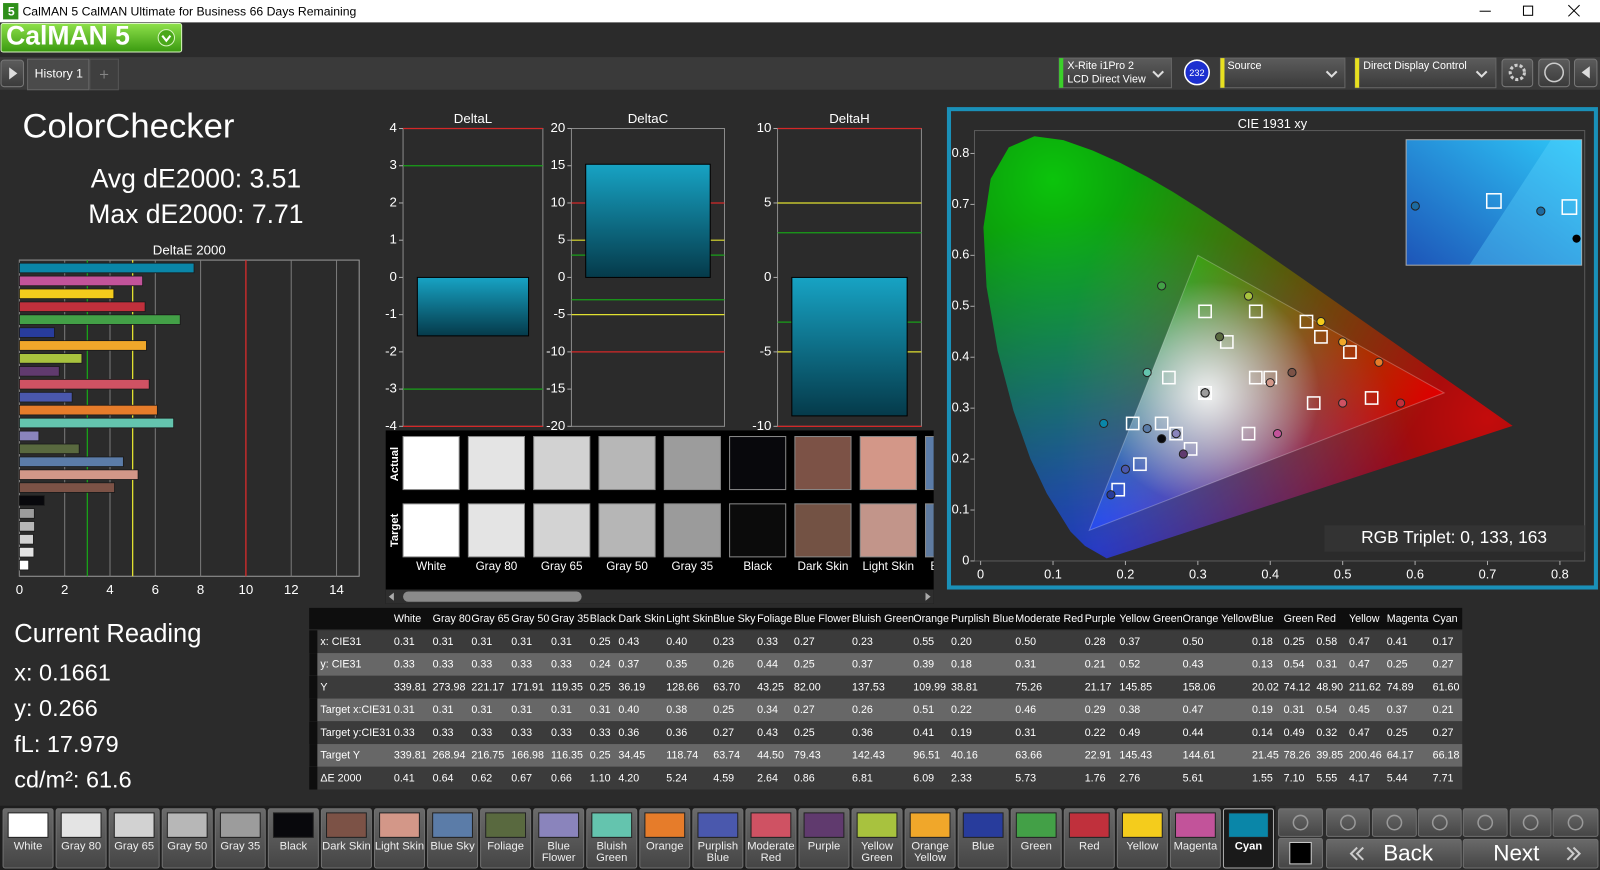 The image size is (1600, 870). What do you see at coordinates (1282, 73) in the screenshot?
I see `source-selector` at bounding box center [1282, 73].